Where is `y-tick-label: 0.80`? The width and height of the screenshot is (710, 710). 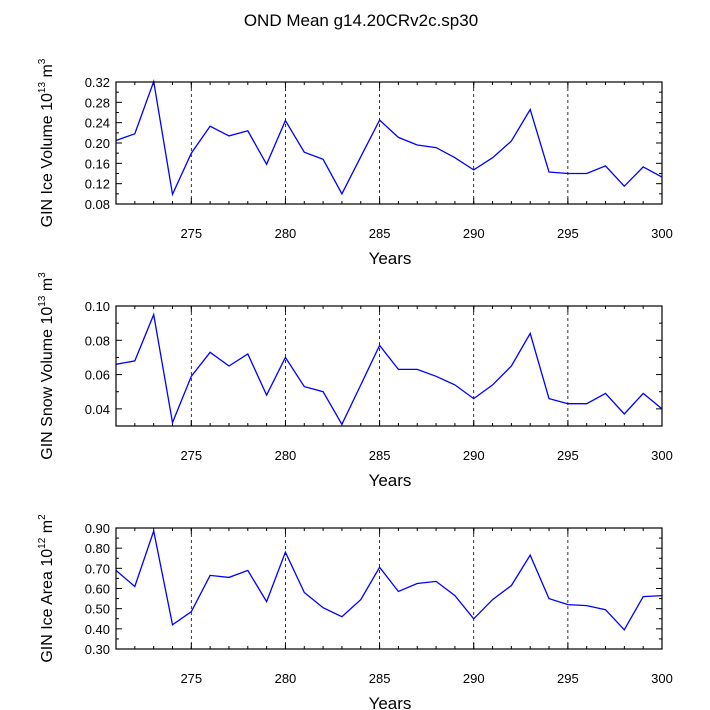
y-tick-label: 0.80 is located at coordinates (97, 548).